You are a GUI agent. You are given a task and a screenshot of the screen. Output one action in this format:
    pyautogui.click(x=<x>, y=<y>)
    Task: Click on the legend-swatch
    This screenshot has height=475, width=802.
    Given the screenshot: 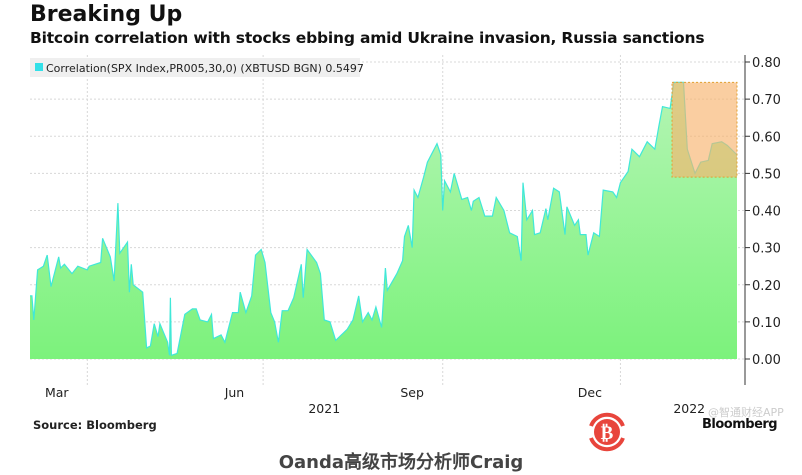 What is the action you would take?
    pyautogui.click(x=39, y=67)
    